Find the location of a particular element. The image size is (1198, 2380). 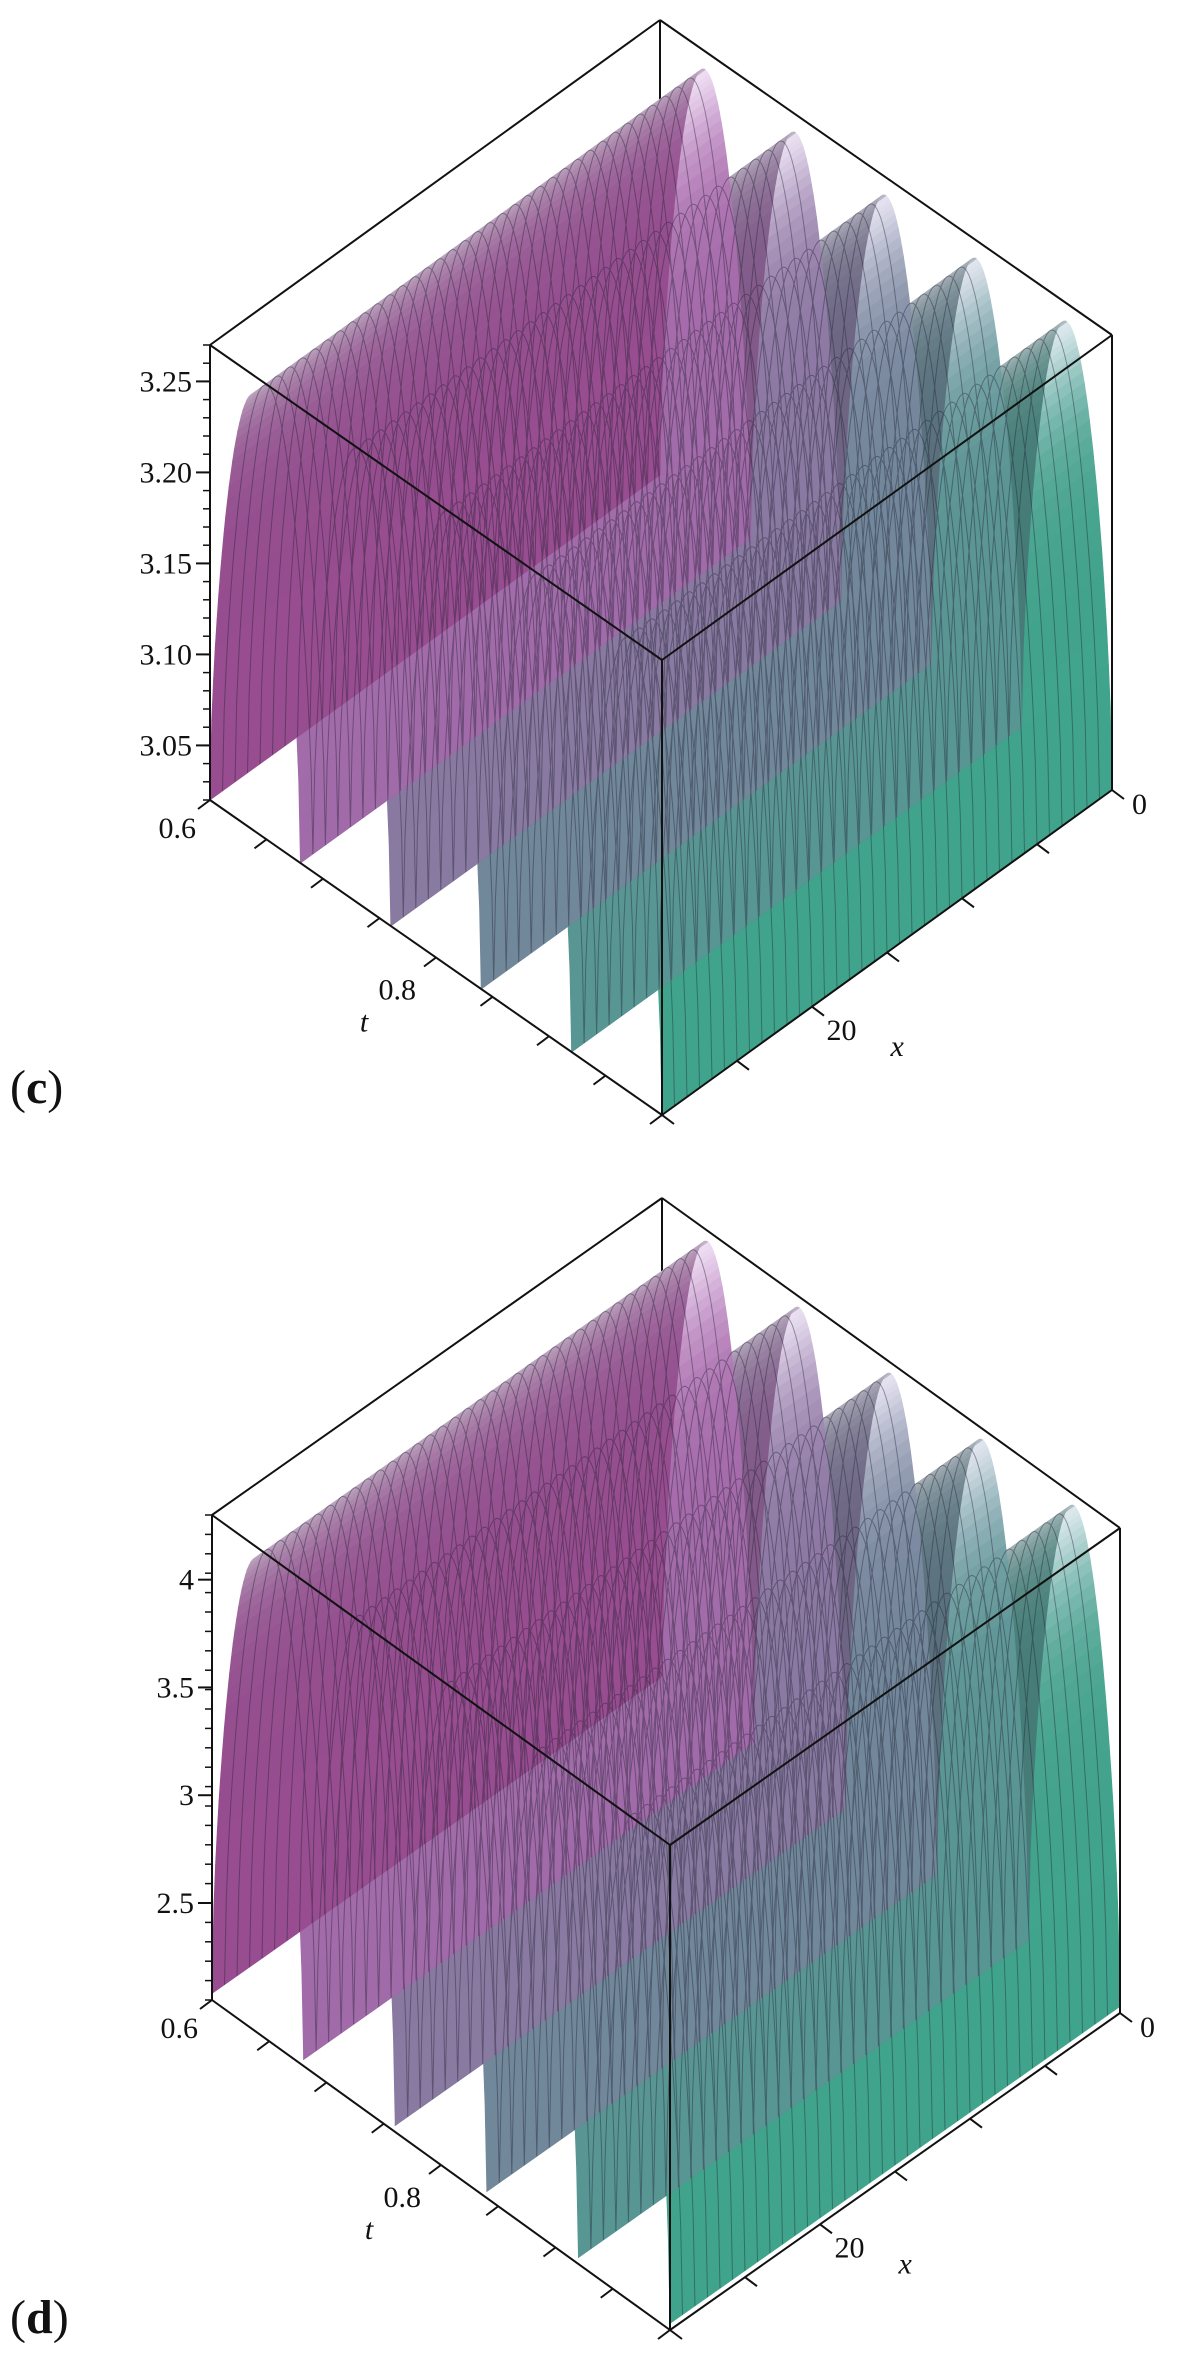

z-tick-label: 3.20 is located at coordinates (166, 472).